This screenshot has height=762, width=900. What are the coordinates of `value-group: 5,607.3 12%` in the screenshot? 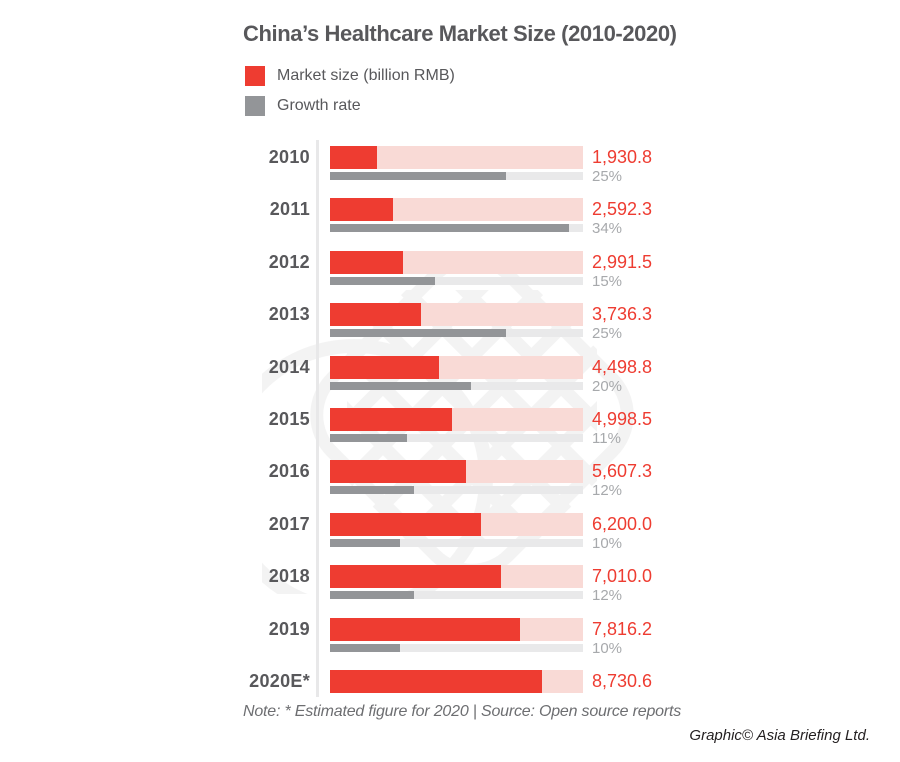 It's located at (622, 479).